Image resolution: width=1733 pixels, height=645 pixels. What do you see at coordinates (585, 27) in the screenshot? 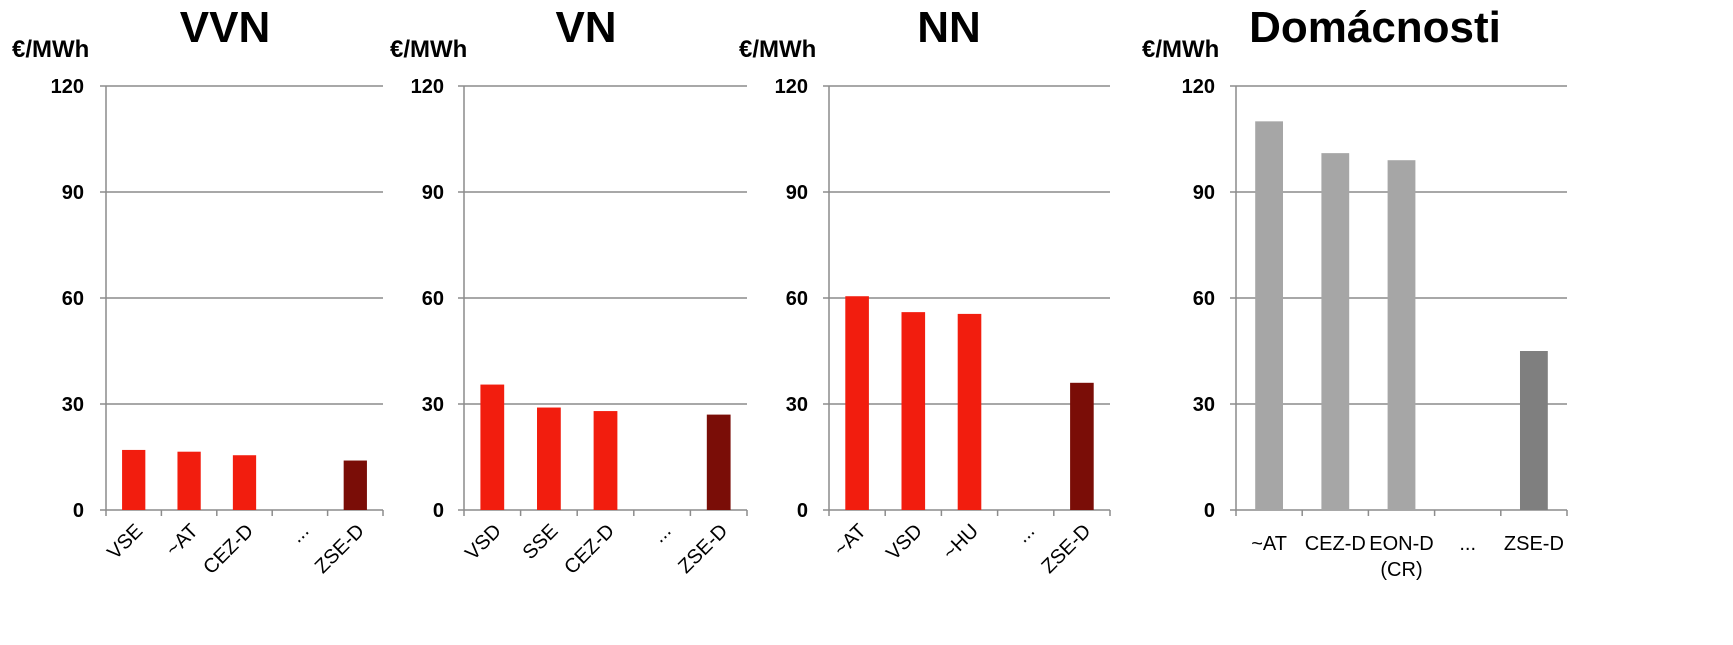
I see `chart-title: VN` at bounding box center [585, 27].